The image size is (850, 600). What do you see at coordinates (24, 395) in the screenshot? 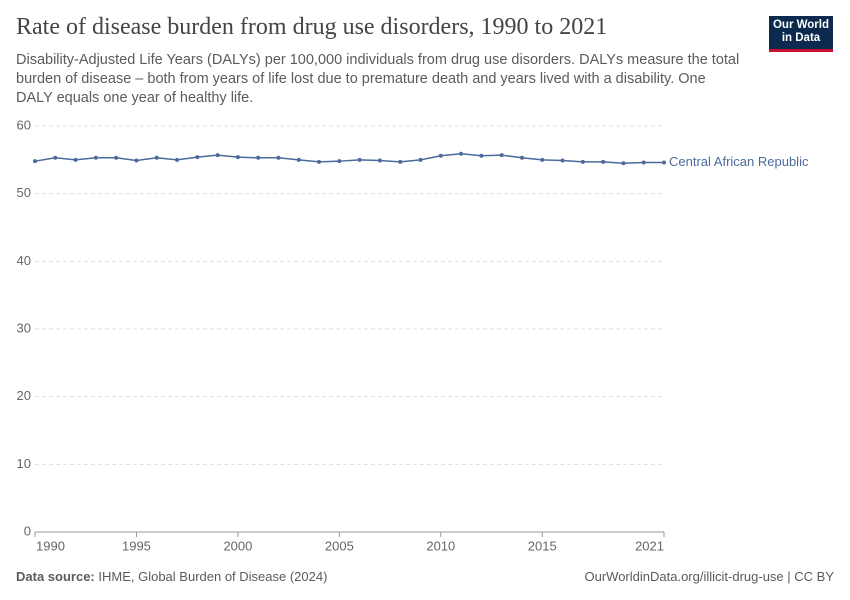
I see `y-tick-label: 20` at bounding box center [24, 395].